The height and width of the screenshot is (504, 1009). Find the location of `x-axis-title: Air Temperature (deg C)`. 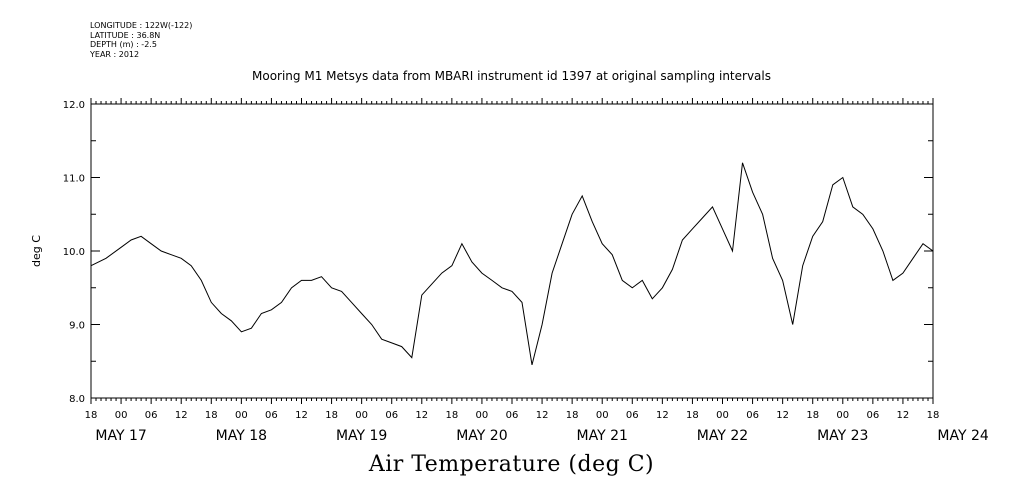

x-axis-title: Air Temperature (deg C) is located at coordinates (511, 464).